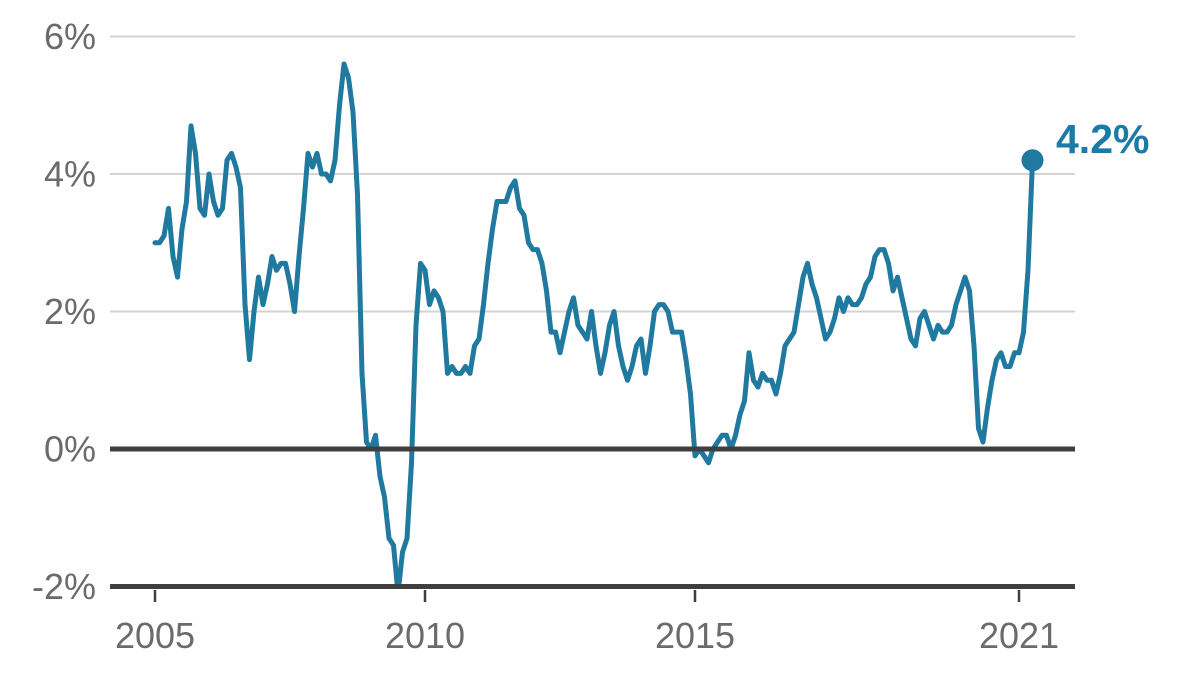 This screenshot has width=1200, height=680. I want to click on y-tick-label: -2%, so click(64, 586).